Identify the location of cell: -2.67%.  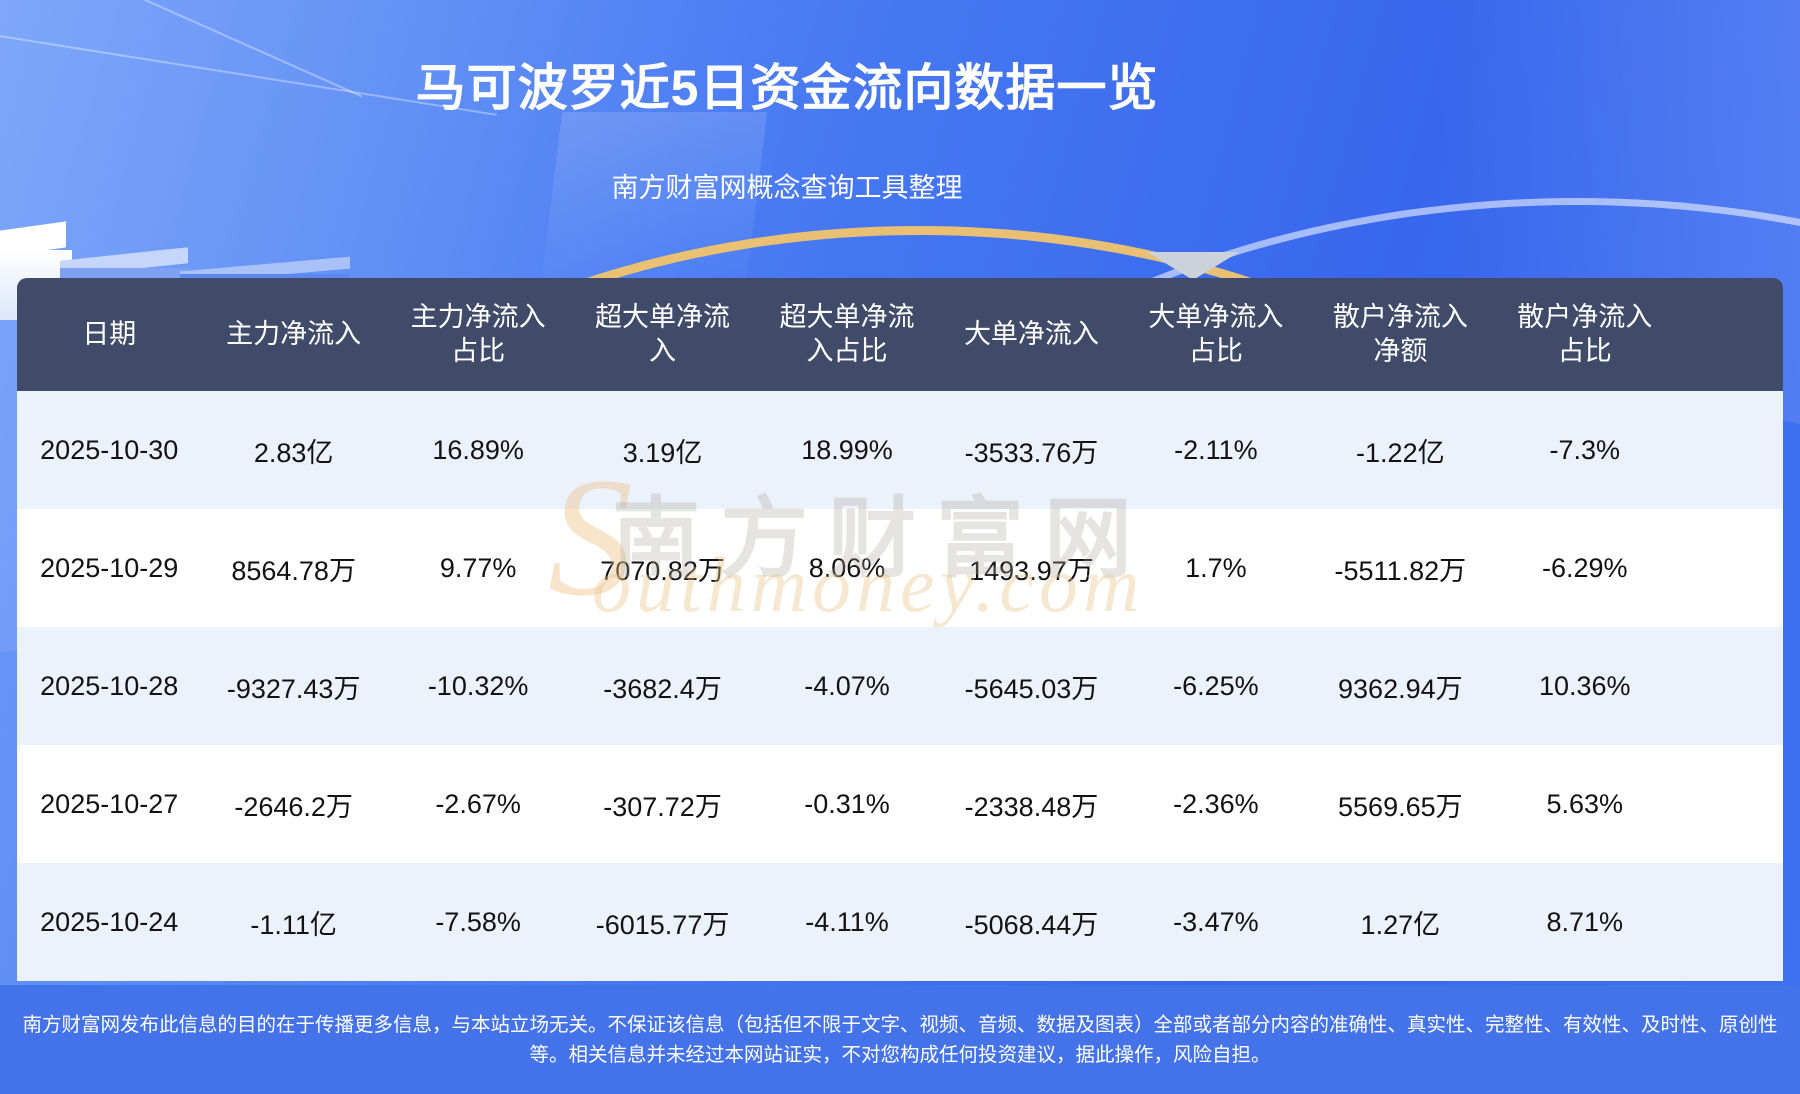
(478, 803).